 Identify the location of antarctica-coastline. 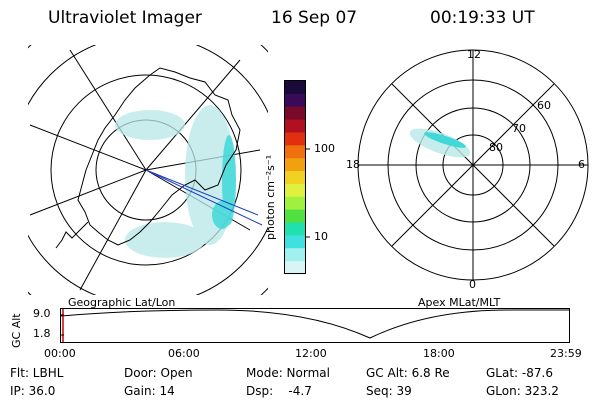
(159, 156).